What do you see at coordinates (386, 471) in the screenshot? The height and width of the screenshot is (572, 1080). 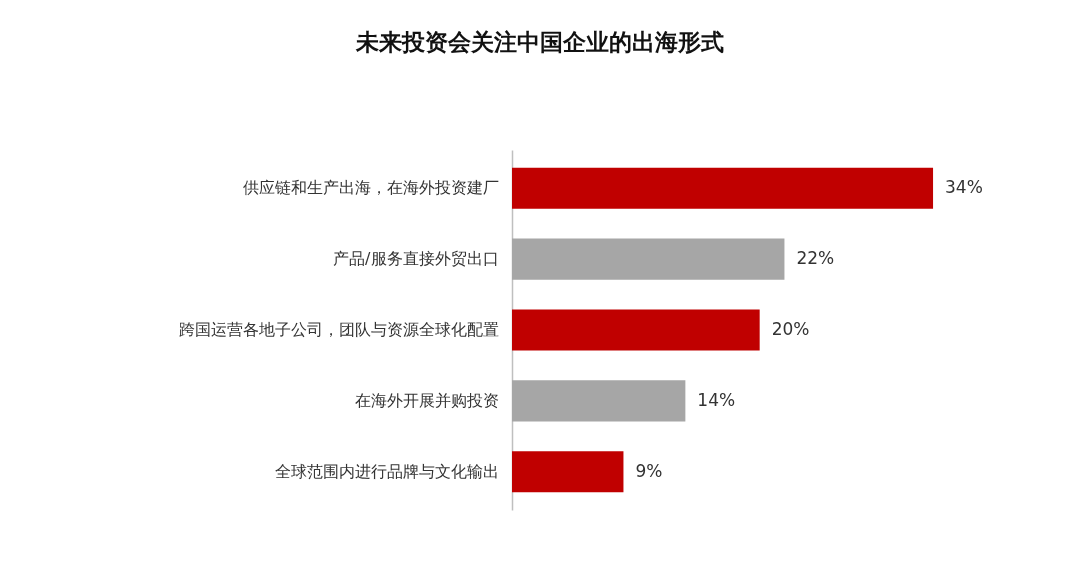 I see `y-tick-label: 全球范围内进行品牌与文化输出` at bounding box center [386, 471].